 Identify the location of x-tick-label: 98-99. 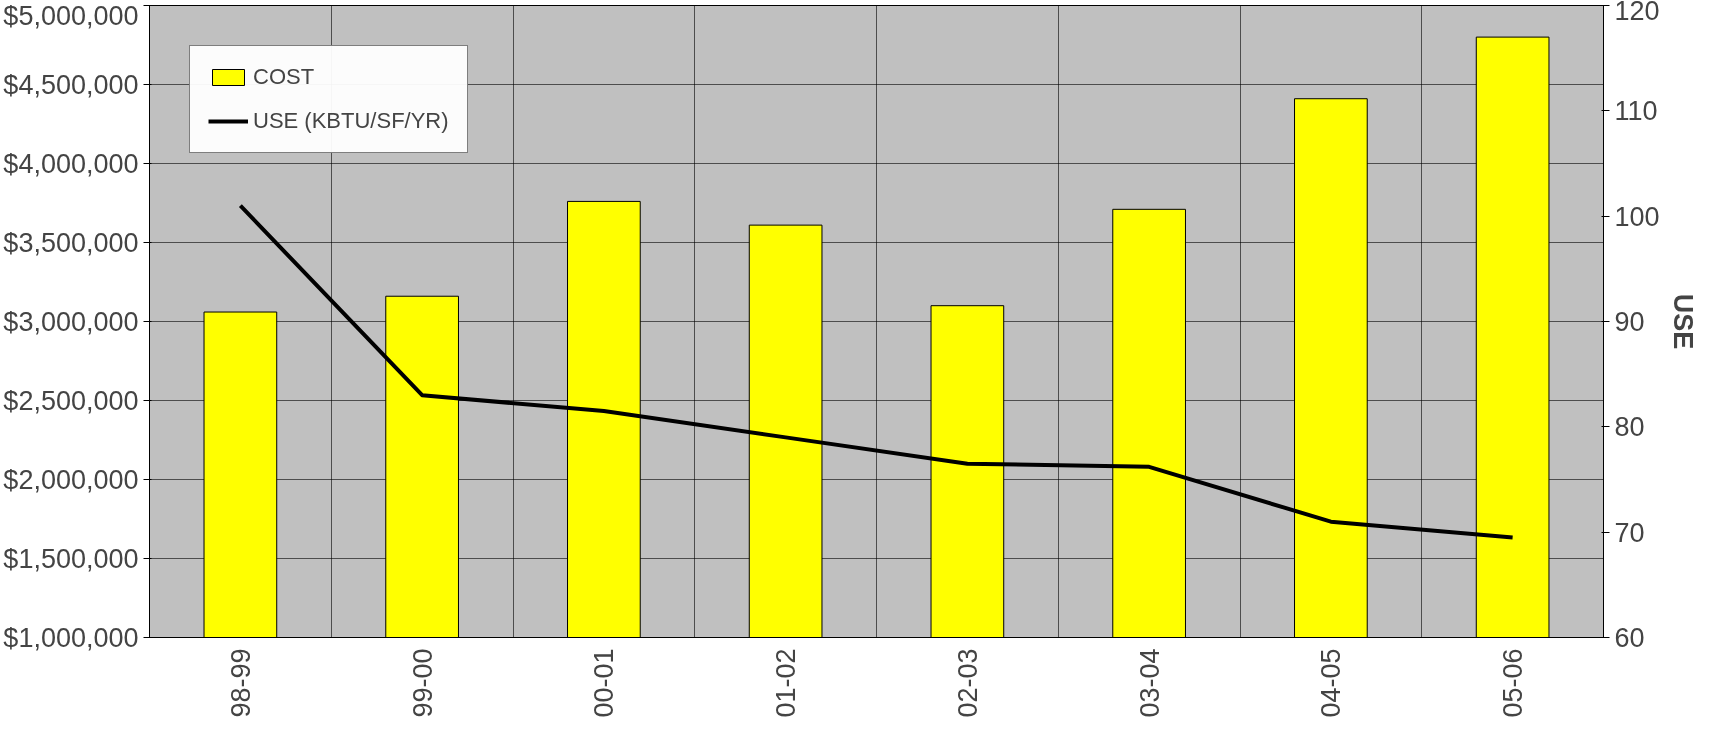
(240, 683).